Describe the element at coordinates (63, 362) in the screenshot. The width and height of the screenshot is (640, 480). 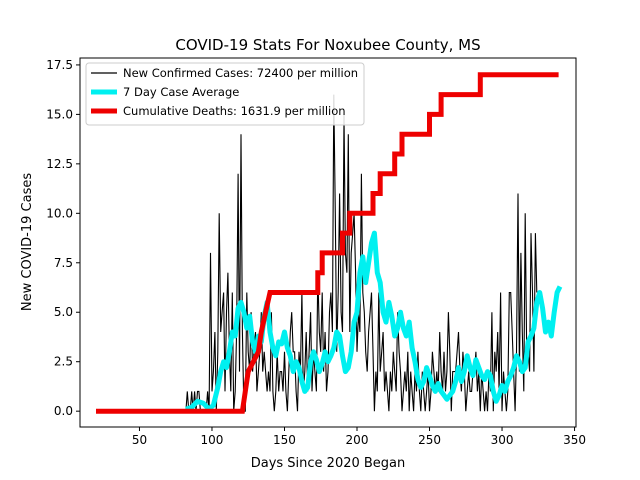
I see `y-tick-label: 2.5` at that location.